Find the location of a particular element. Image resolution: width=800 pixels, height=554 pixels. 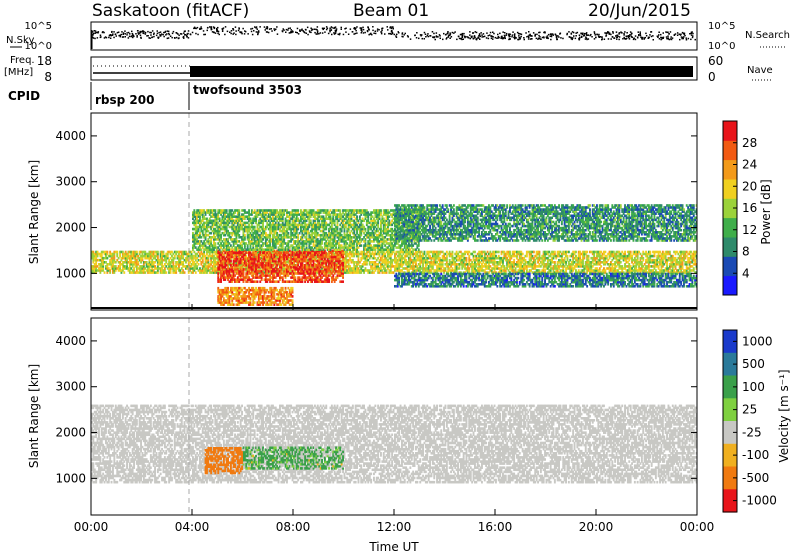

freq-nave-panel: Freq. [MHz] 18 8 60 0 Nave is located at coordinates (388, 69).